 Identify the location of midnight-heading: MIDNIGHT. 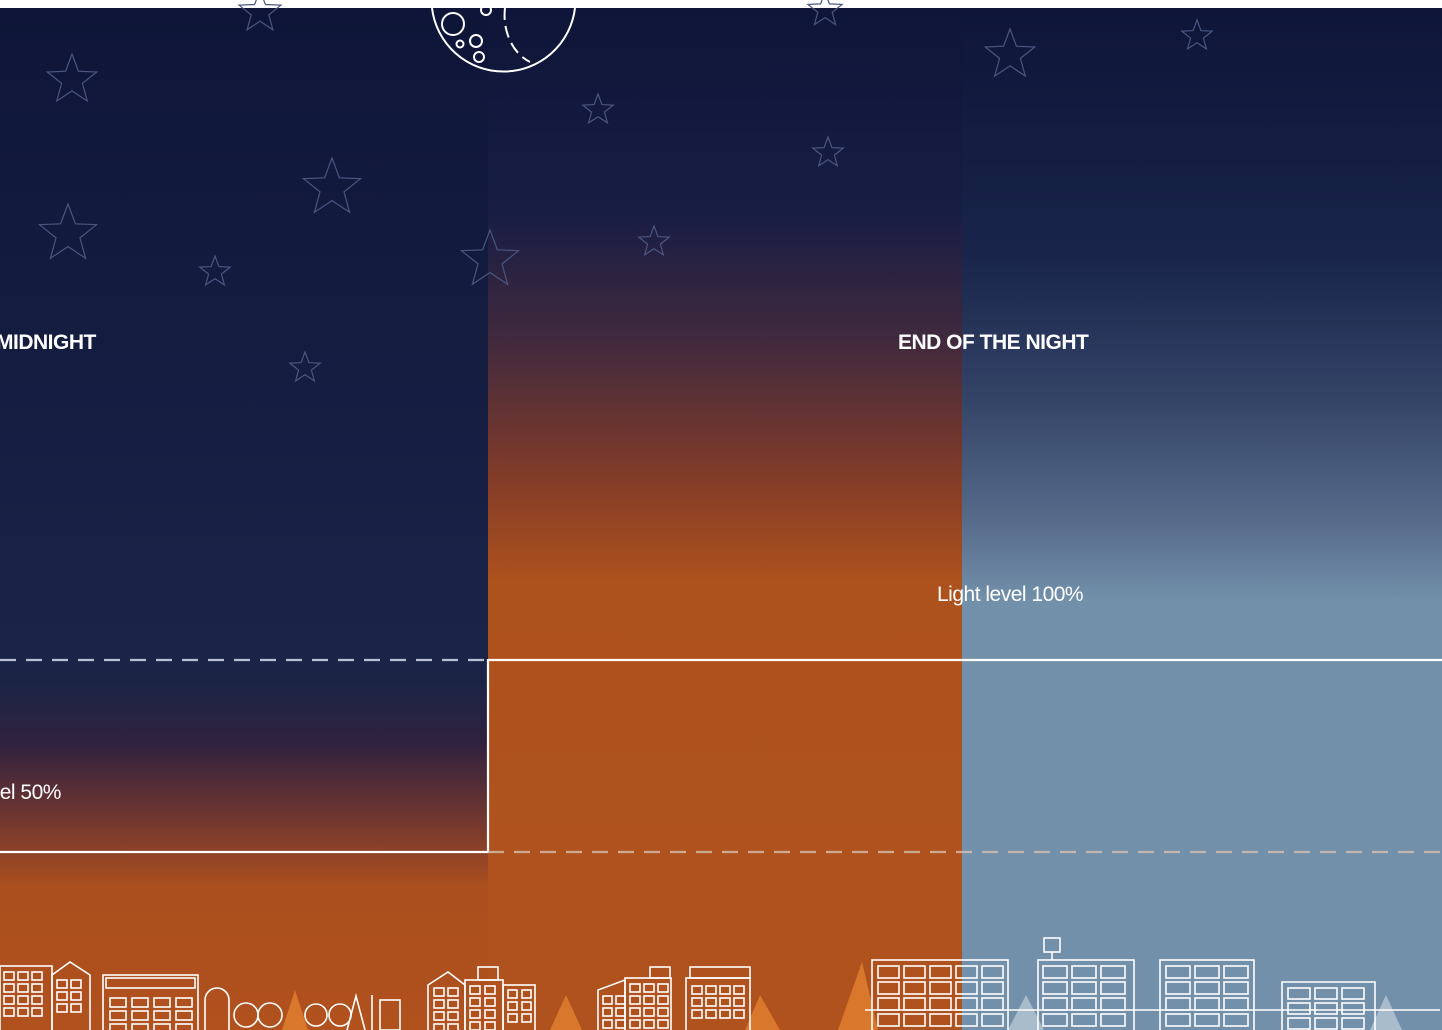
(48, 342).